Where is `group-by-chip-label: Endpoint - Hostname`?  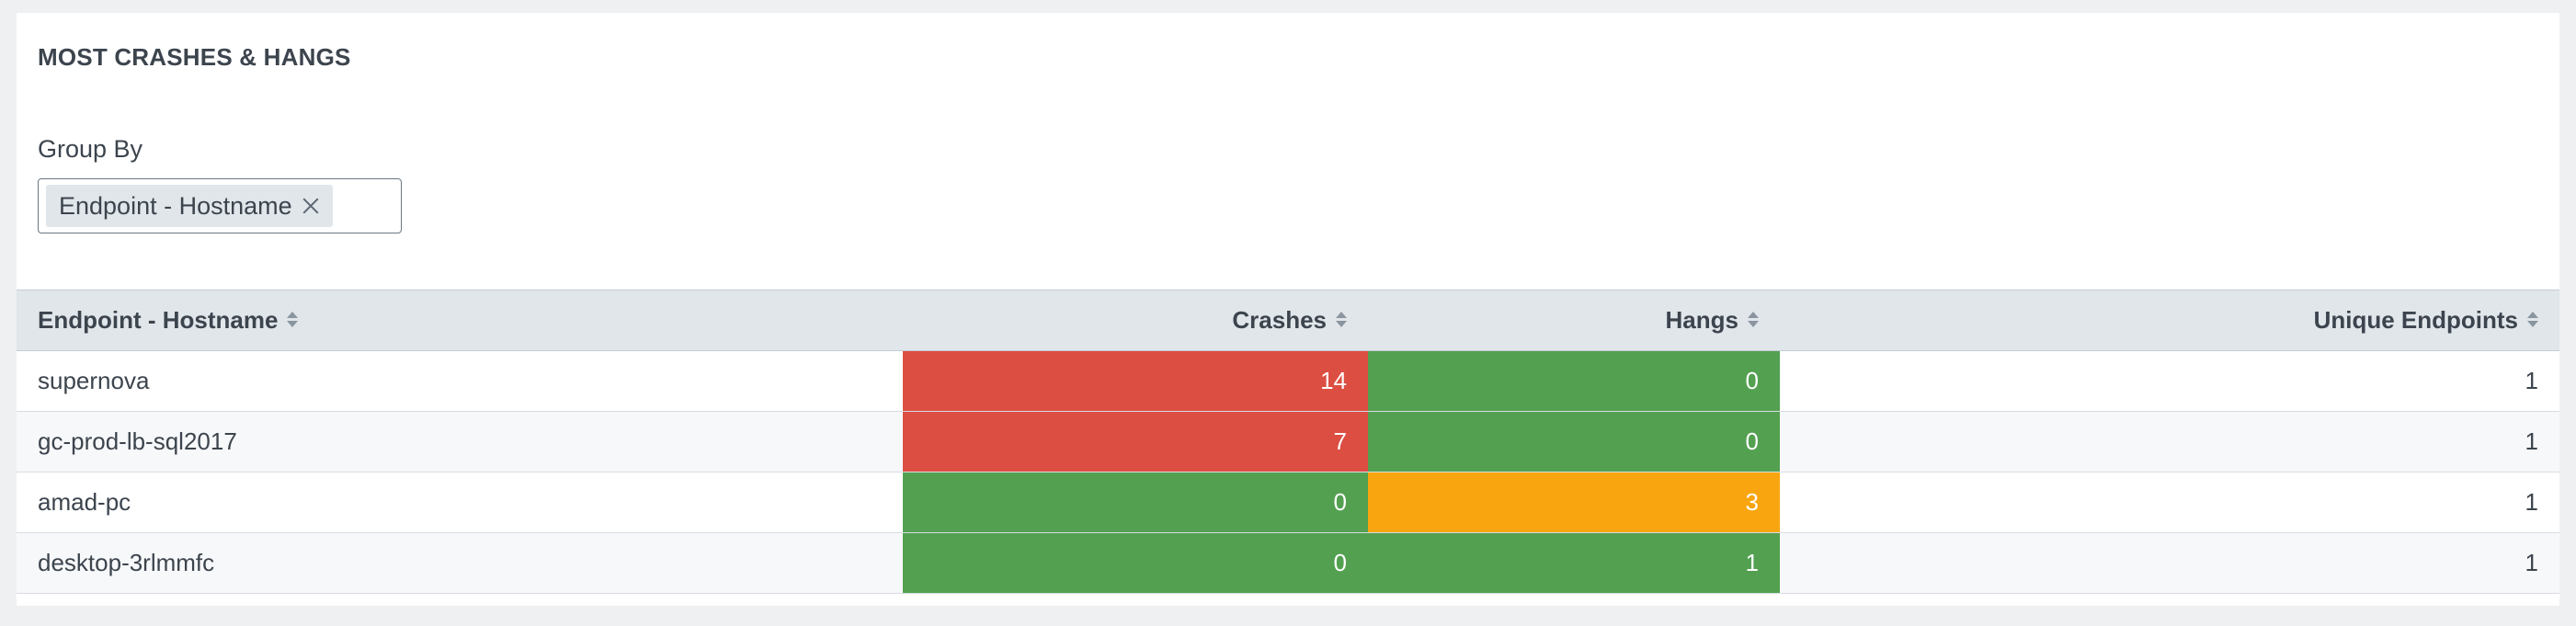 group-by-chip-label: Endpoint - Hostname is located at coordinates (175, 206).